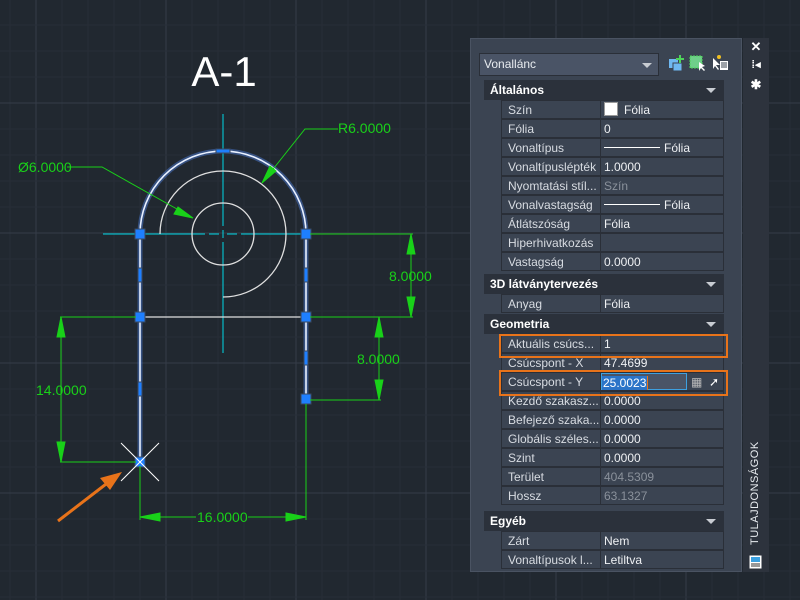  I want to click on section-header: Általános, so click(604, 90).